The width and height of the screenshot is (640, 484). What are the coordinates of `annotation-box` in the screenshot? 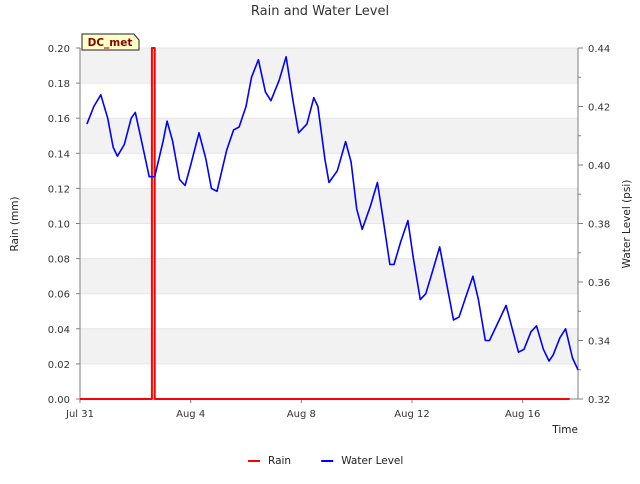 It's located at (110, 42).